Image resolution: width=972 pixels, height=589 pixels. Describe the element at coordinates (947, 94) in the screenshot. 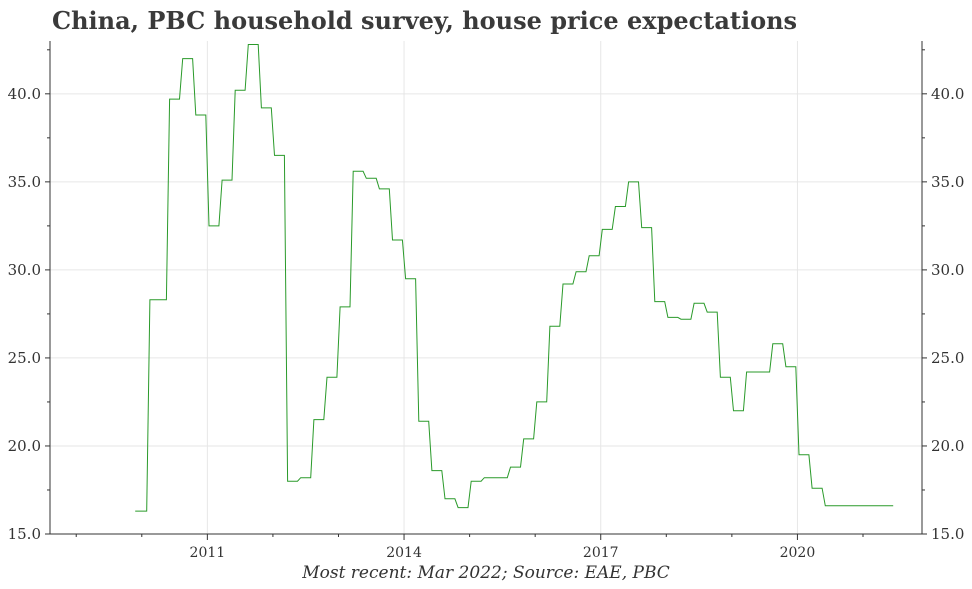

I see `y-tick-label-right: 40.0` at that location.